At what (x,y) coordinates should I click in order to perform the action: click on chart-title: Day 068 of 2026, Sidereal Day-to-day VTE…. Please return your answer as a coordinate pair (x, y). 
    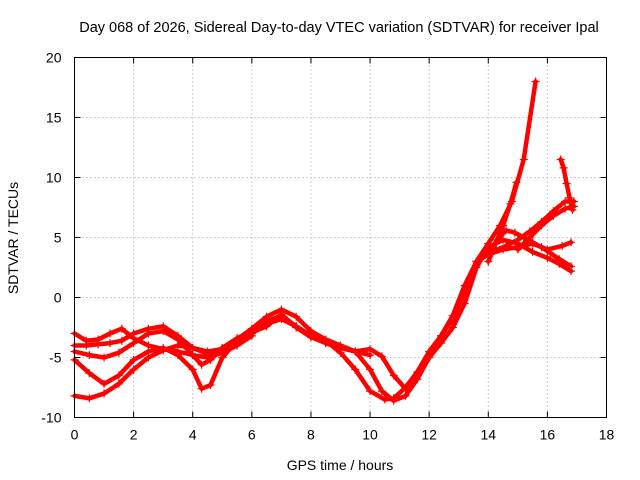
    Looking at the image, I should click on (339, 28).